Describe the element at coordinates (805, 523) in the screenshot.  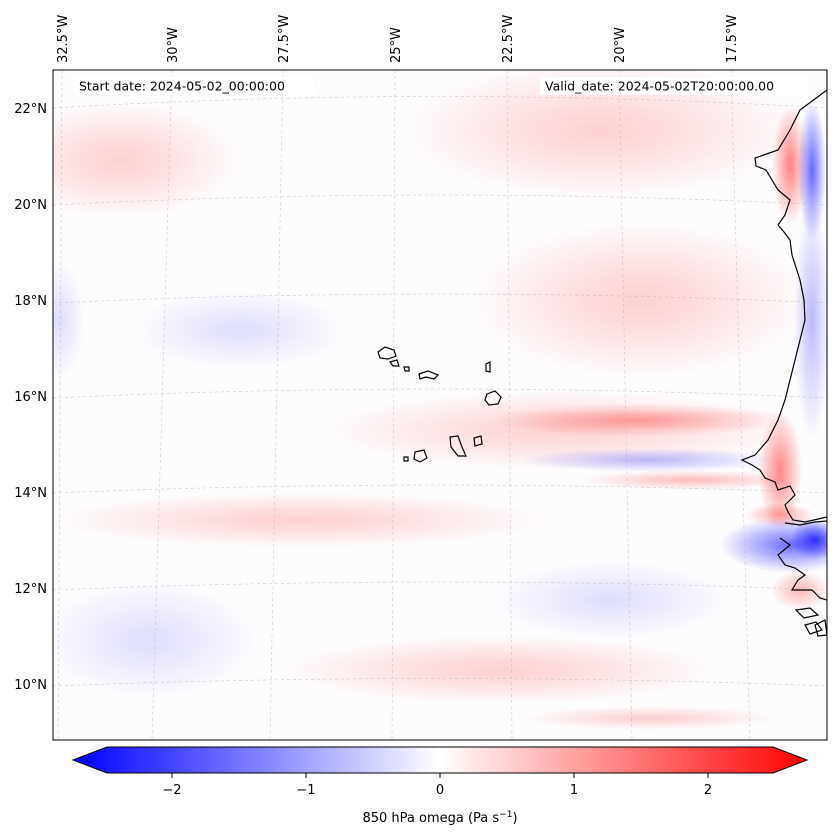
I see `gambia-coastline` at that location.